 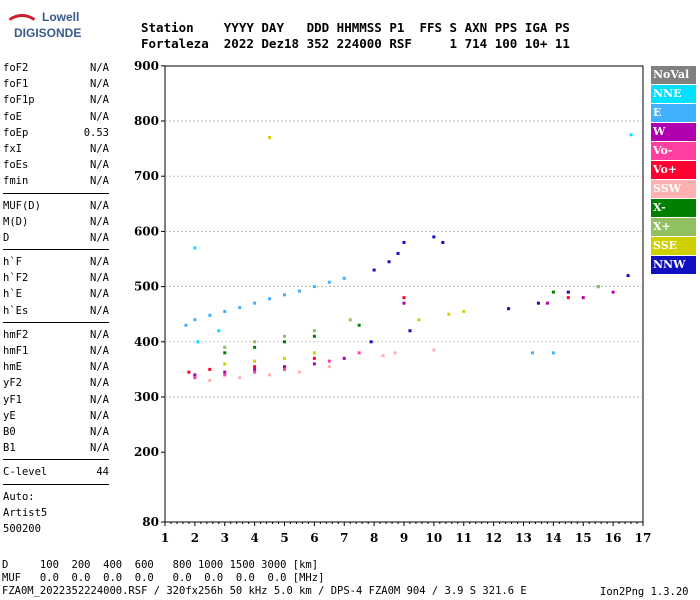 What do you see at coordinates (19, 496) in the screenshot?
I see `auto-line1: Auto:` at bounding box center [19, 496].